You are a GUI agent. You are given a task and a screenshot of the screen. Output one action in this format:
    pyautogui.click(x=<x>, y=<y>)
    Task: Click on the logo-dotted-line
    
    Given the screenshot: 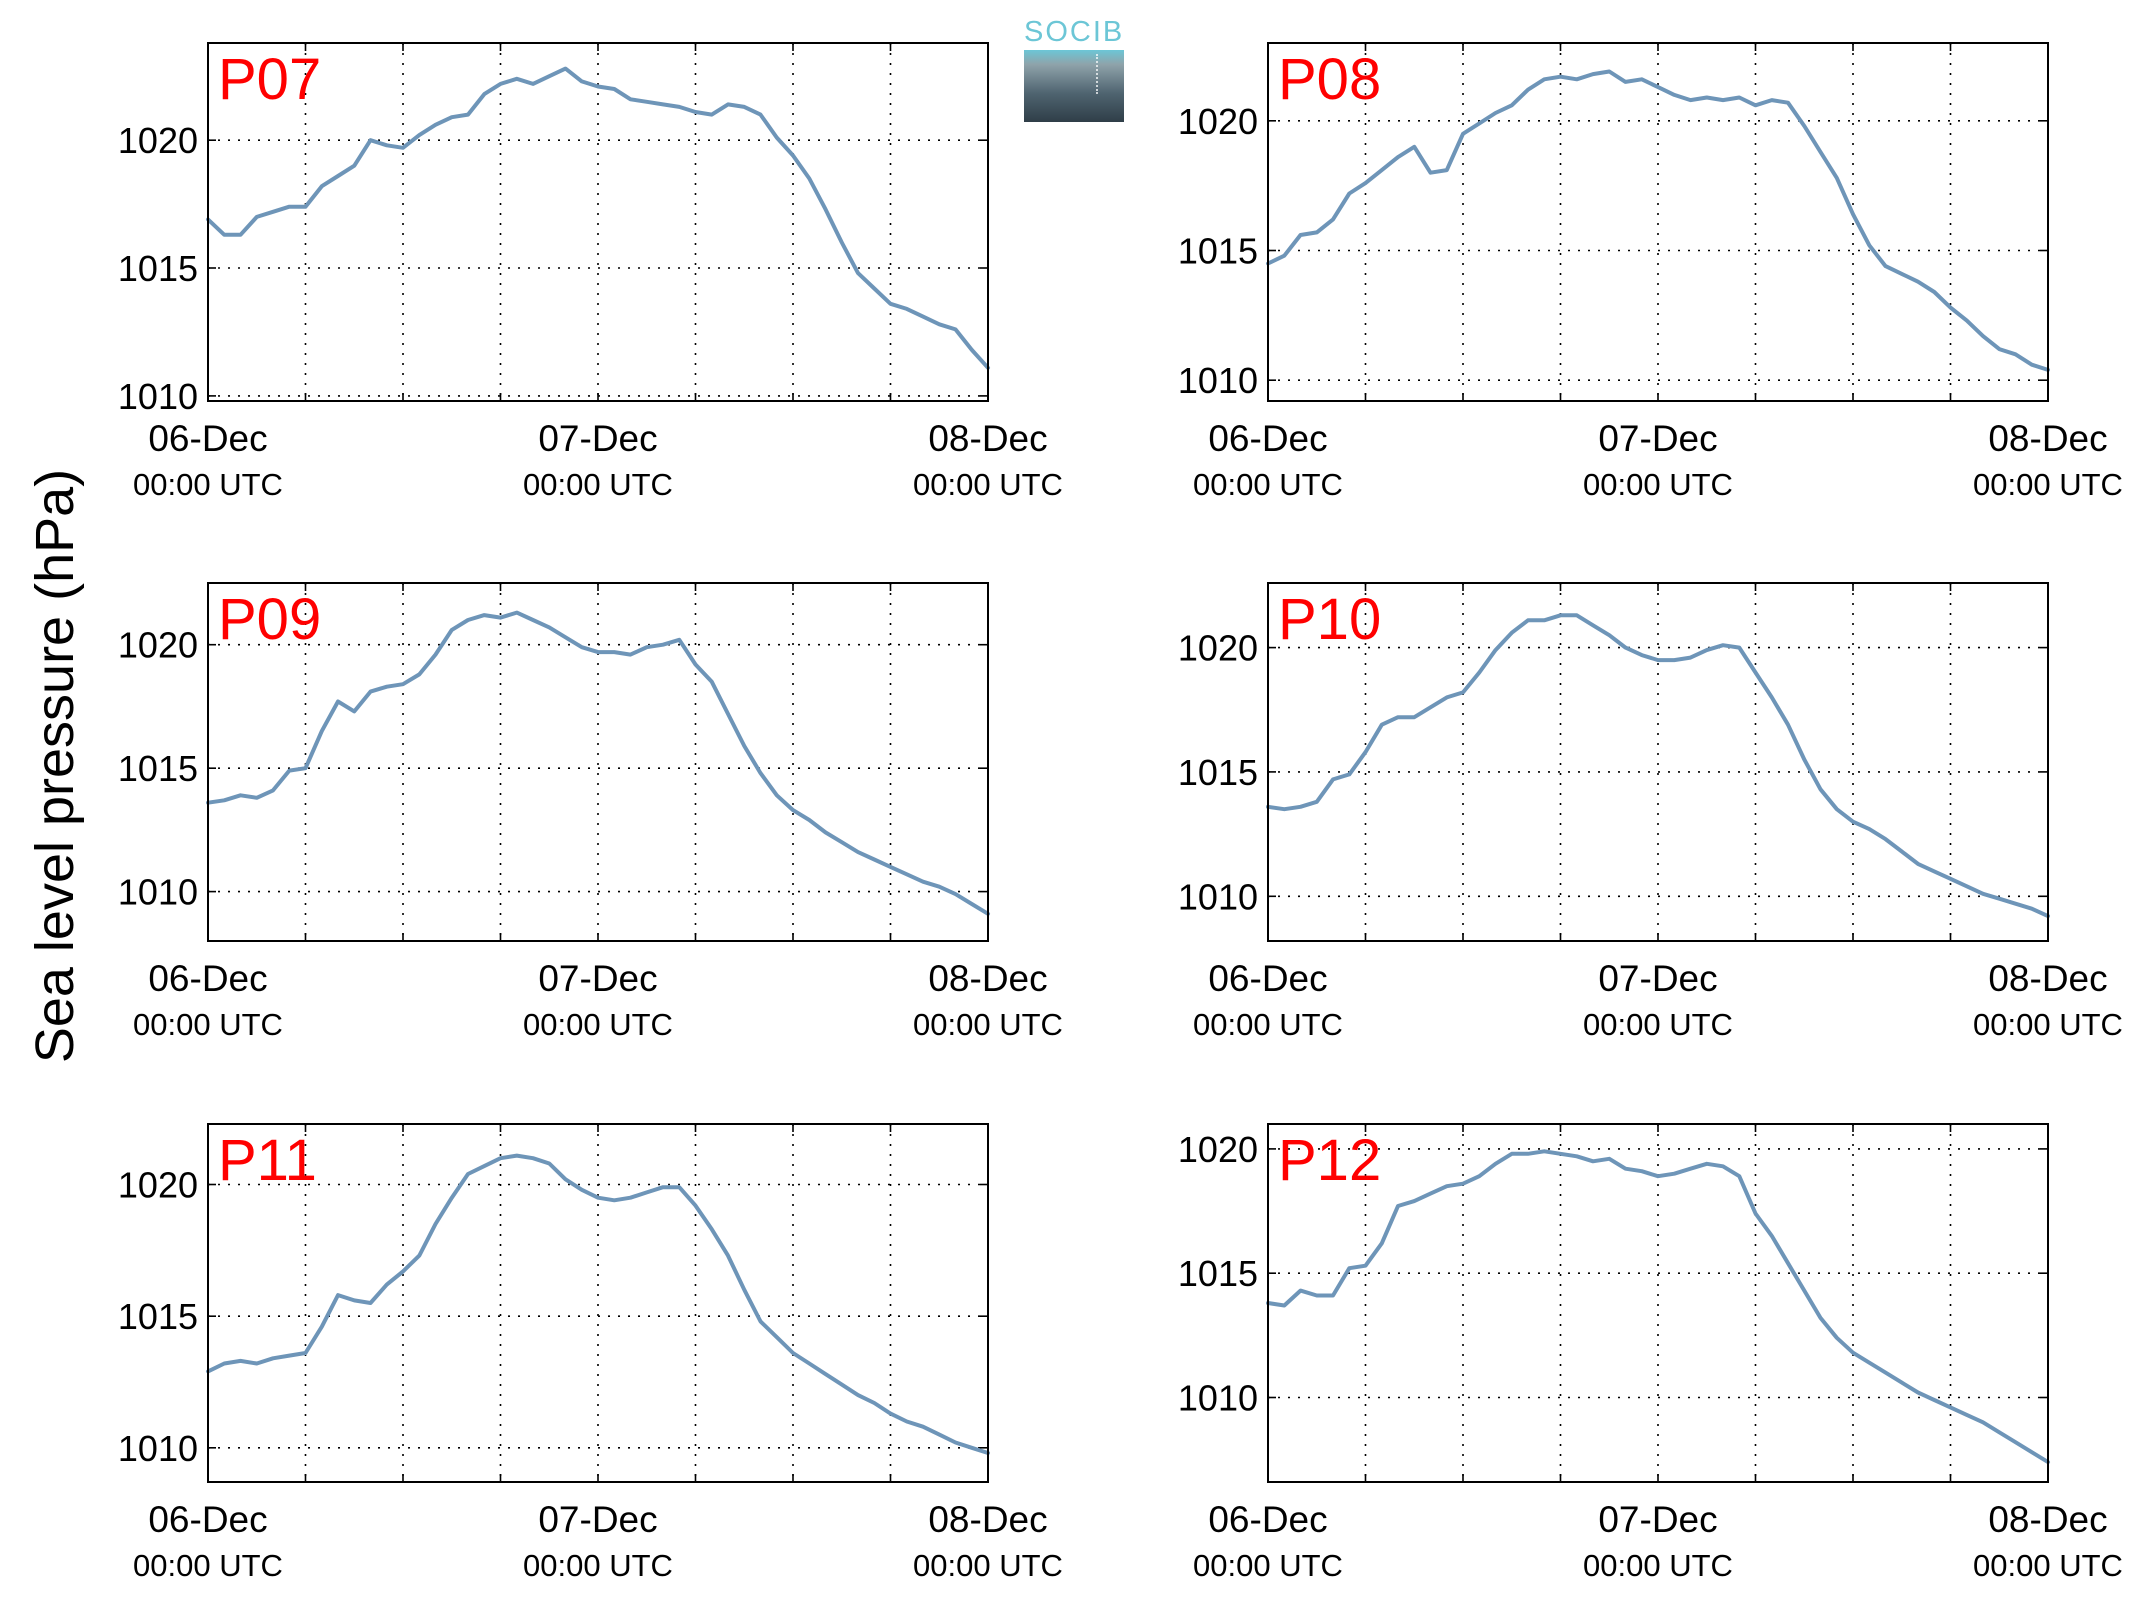 What is the action you would take?
    pyautogui.click(x=1097, y=74)
    